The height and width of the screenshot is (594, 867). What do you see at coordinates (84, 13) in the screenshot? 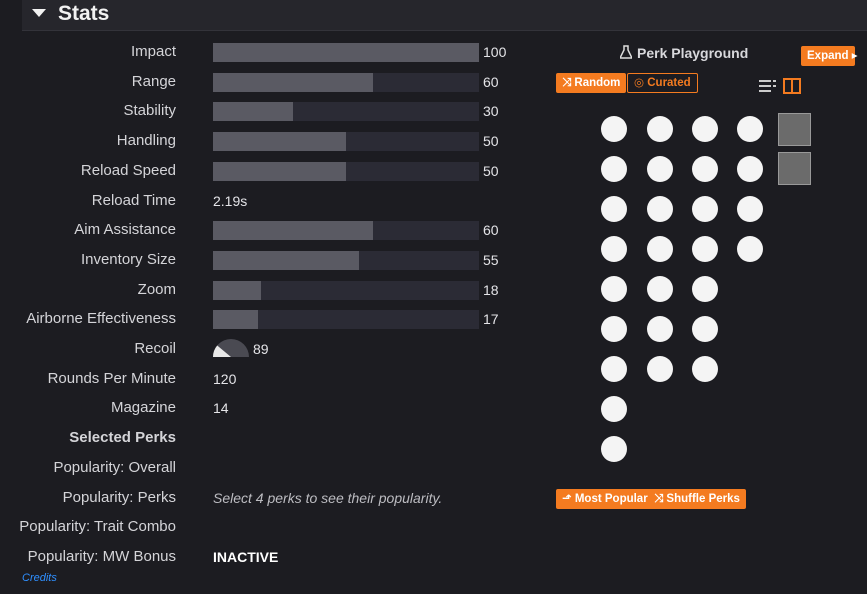
I see `header-title: Stats` at bounding box center [84, 13].